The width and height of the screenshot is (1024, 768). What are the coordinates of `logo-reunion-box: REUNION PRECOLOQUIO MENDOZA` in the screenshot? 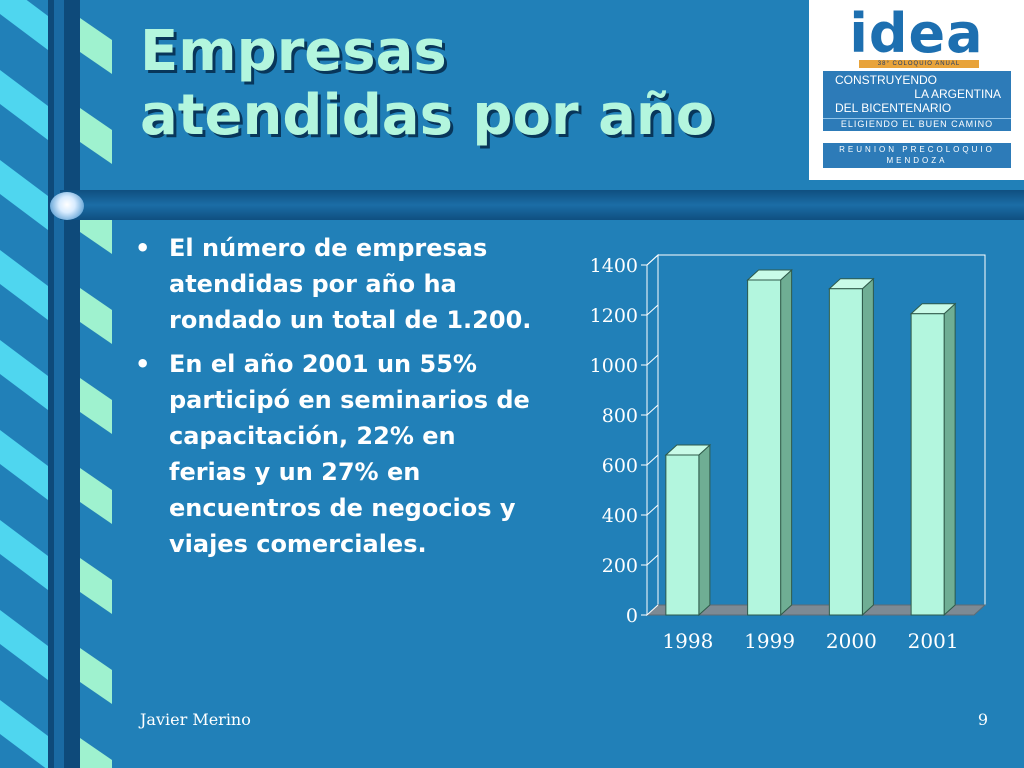 It's located at (917, 155).